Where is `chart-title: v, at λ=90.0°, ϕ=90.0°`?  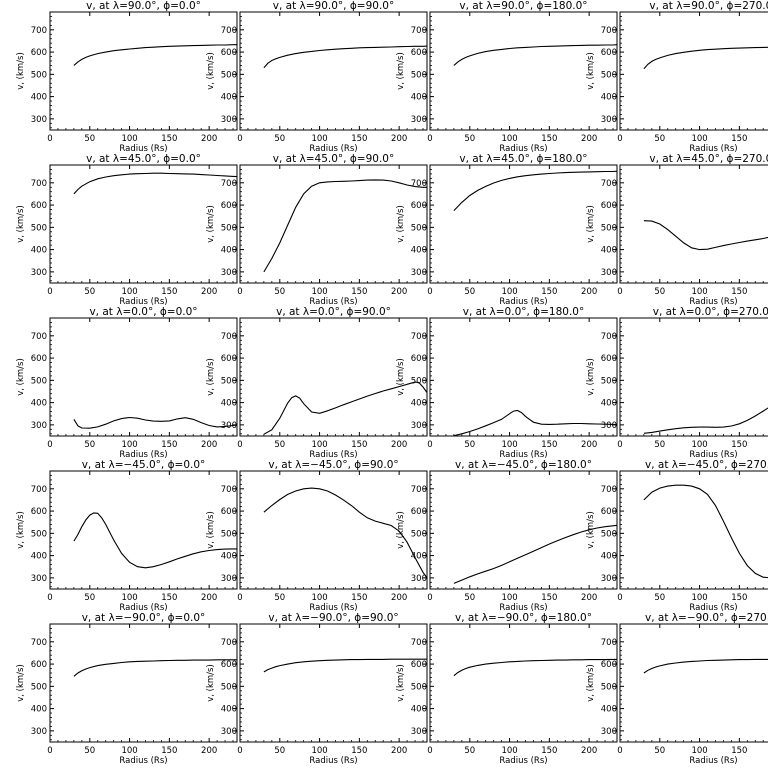
chart-title: v, at λ=90.0°, ϕ=90.0° is located at coordinates (333, 6).